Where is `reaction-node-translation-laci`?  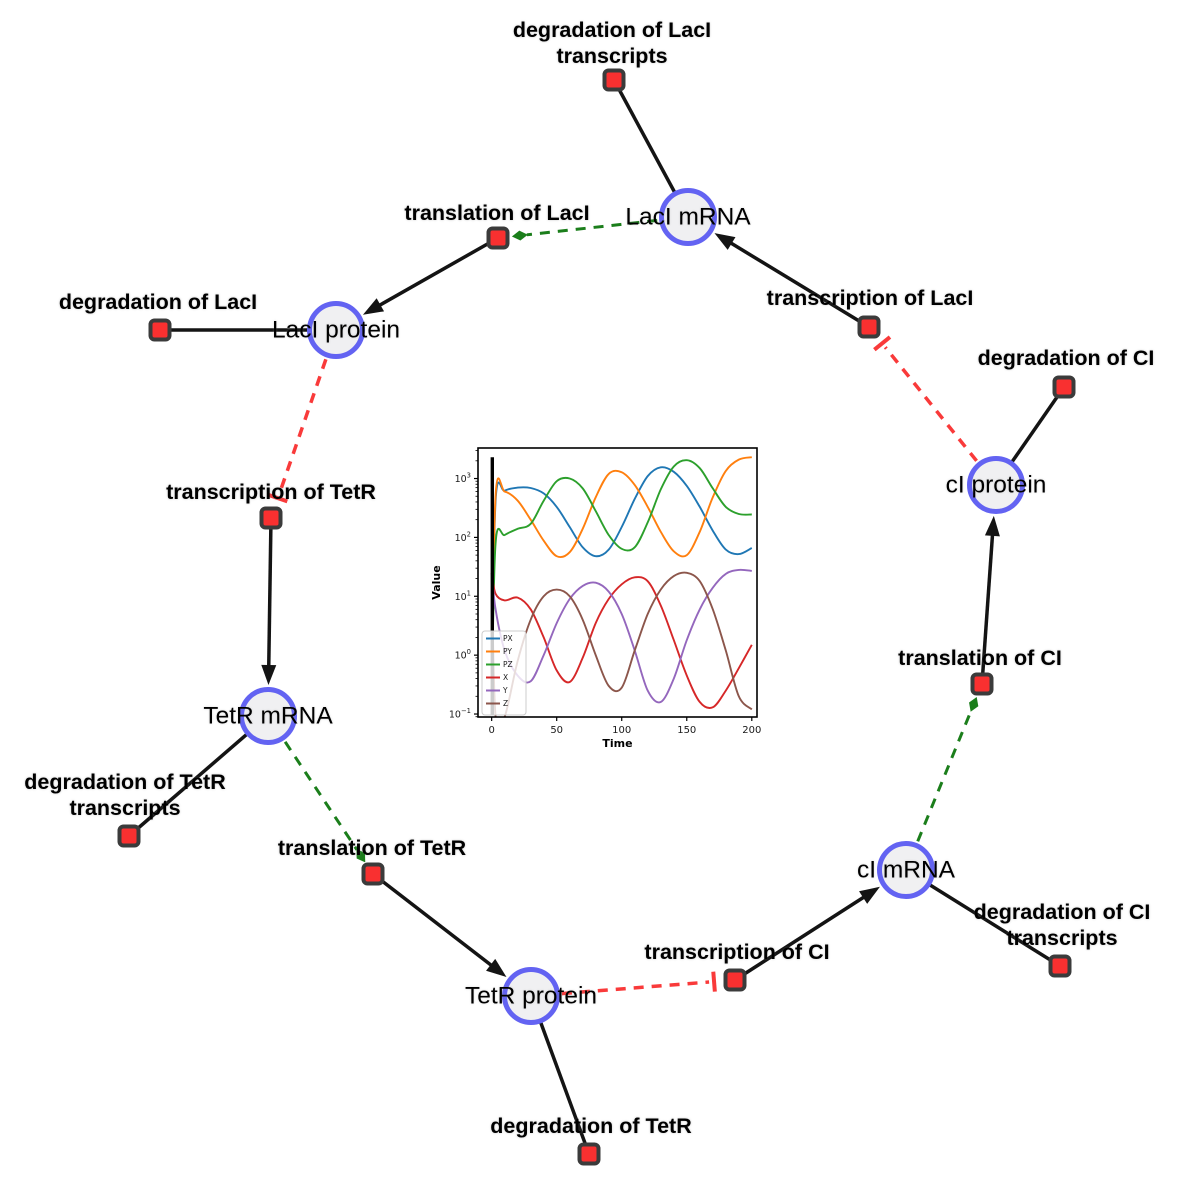
reaction-node-translation-laci is located at coordinates (498, 238).